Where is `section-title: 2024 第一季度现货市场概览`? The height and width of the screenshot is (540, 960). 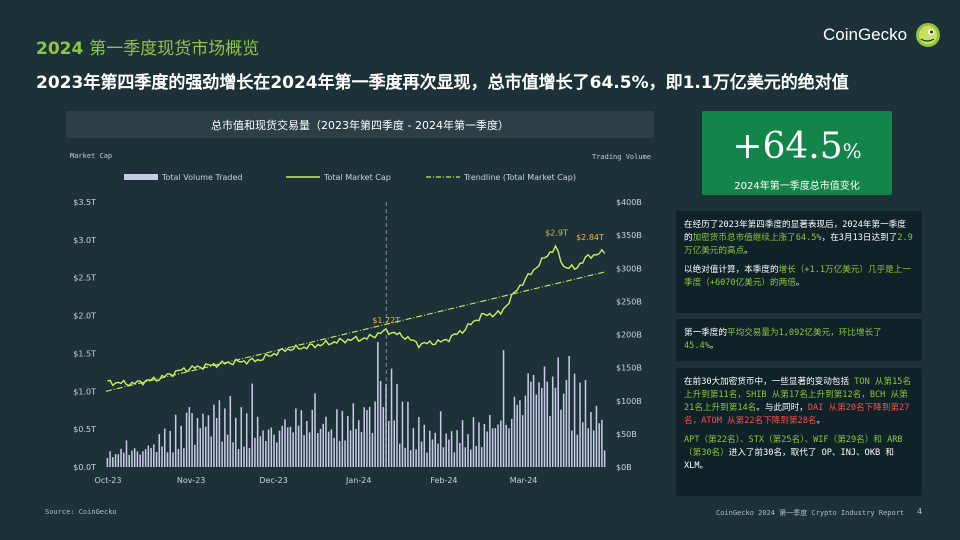
section-title: 2024 第一季度现货市场概览 is located at coordinates (147, 46).